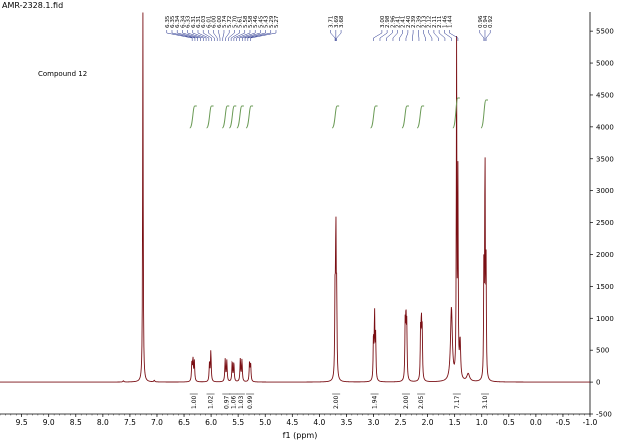 Image resolution: width=617 pixels, height=441 pixels. I want to click on peak-label: 2.39, so click(419, 21).